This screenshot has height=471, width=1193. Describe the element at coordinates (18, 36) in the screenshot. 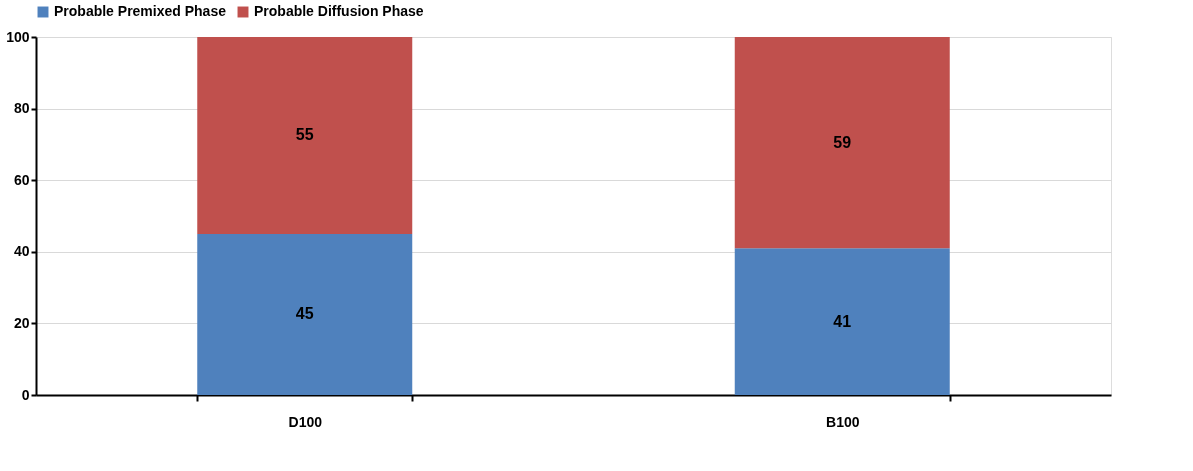

I see `y-tick-label: 100` at that location.